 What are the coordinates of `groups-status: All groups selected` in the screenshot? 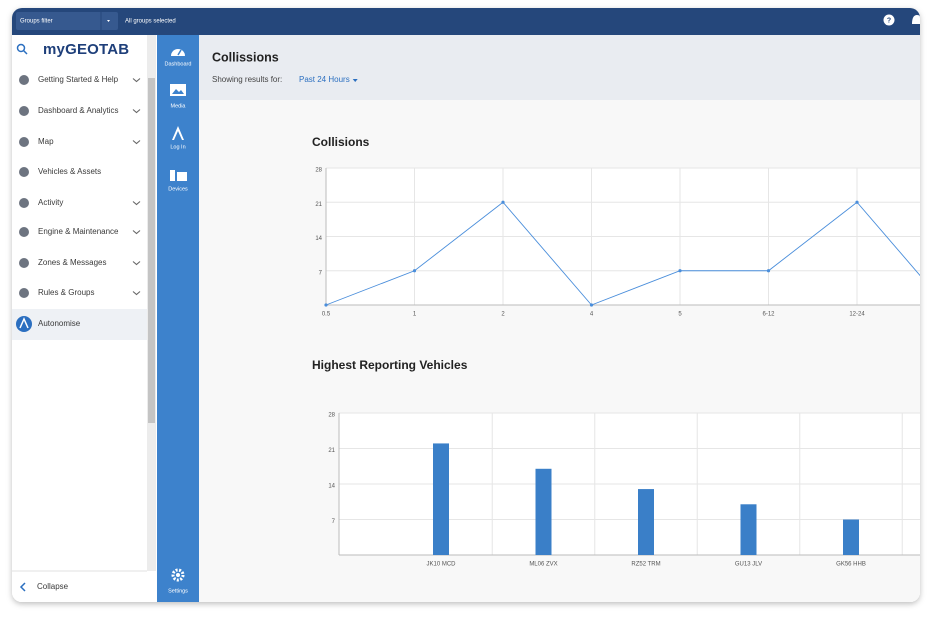 It's located at (150, 22).